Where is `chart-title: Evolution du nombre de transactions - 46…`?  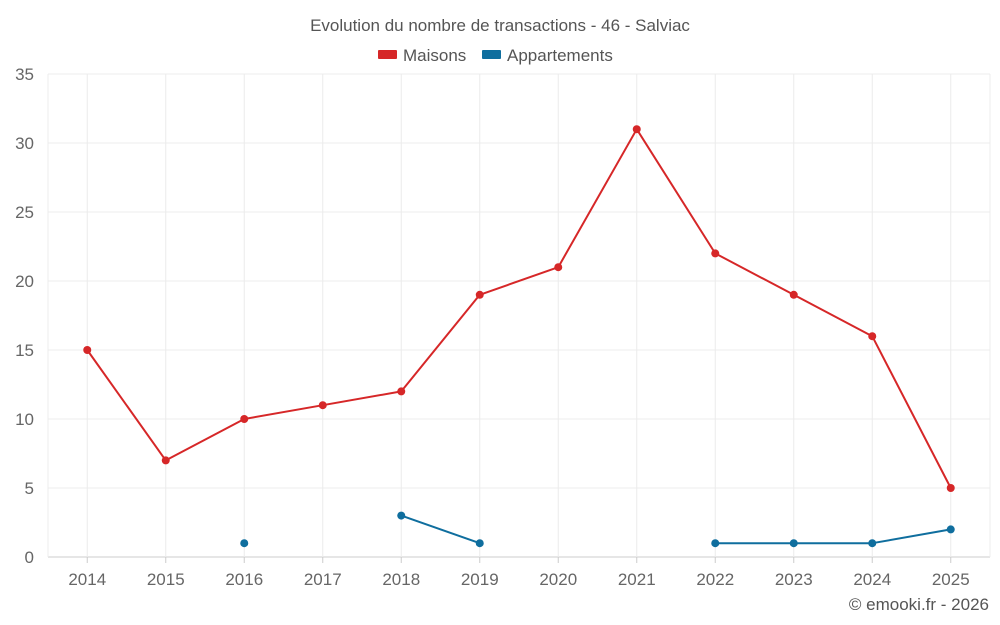 chart-title: Evolution du nombre de transactions - 46… is located at coordinates (500, 25).